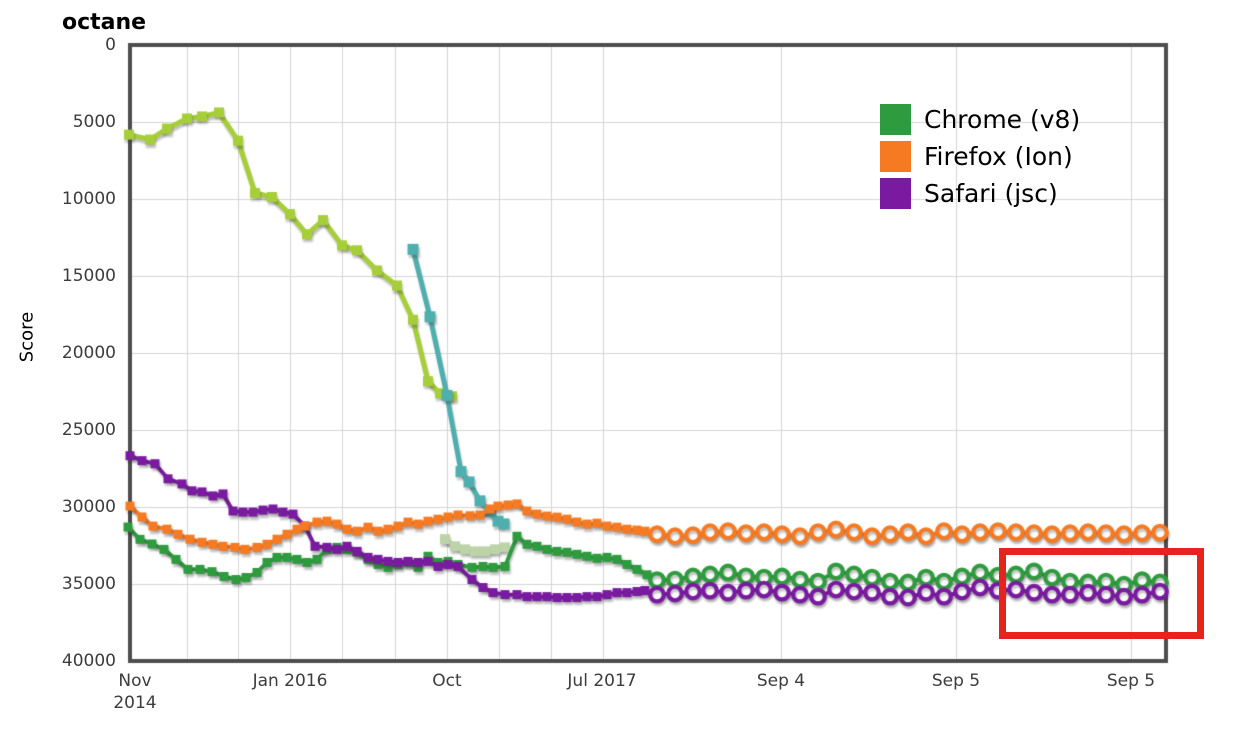 The width and height of the screenshot is (1236, 734). I want to click on legend-item-chrome: Chrome (v8), so click(980, 119).